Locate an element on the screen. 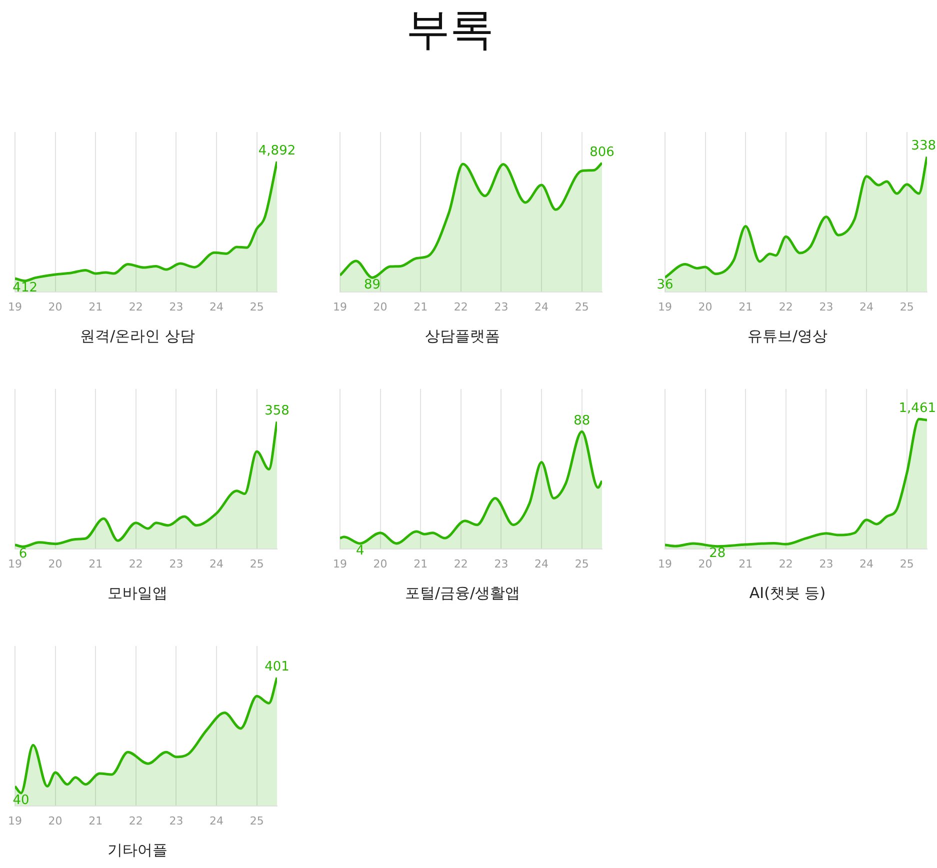  data-label: 412 is located at coordinates (25, 288).